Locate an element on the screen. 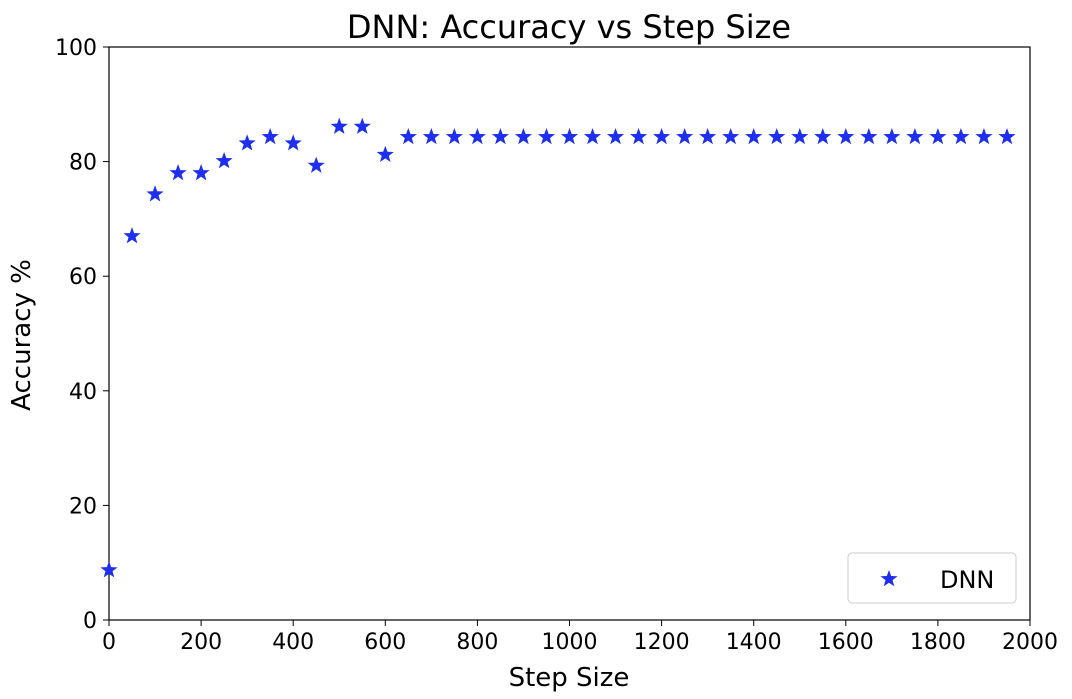 This screenshot has height=699, width=1072. legend: DNN is located at coordinates (932, 578).